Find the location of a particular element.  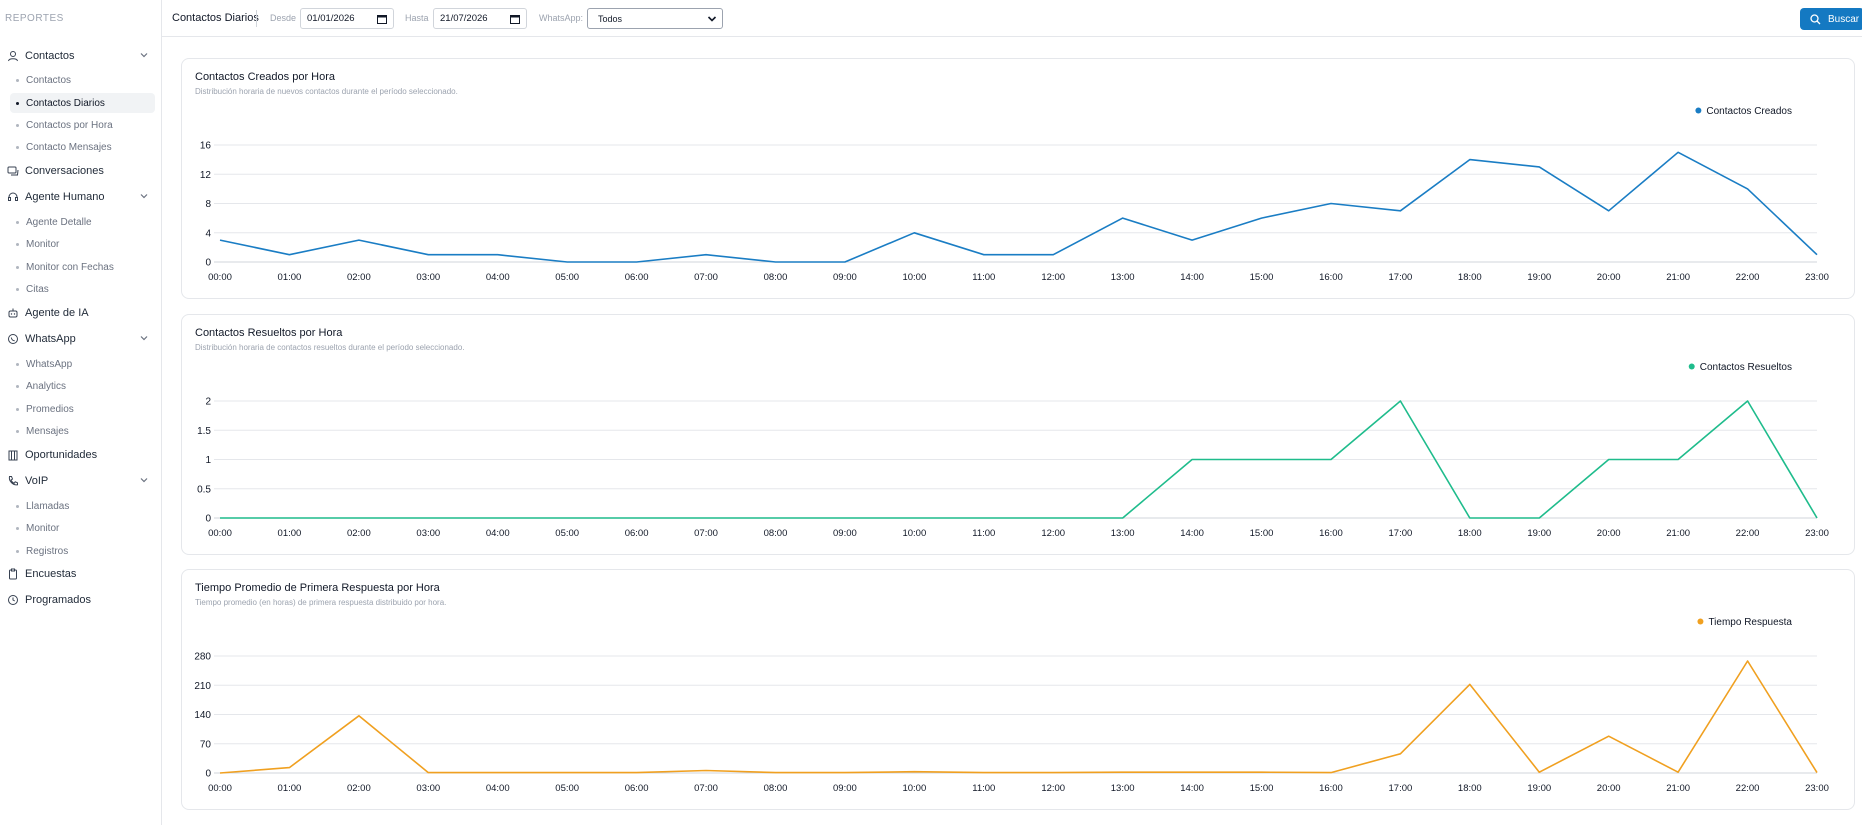

sidebar-item-promedios: Promedios is located at coordinates (82, 409).